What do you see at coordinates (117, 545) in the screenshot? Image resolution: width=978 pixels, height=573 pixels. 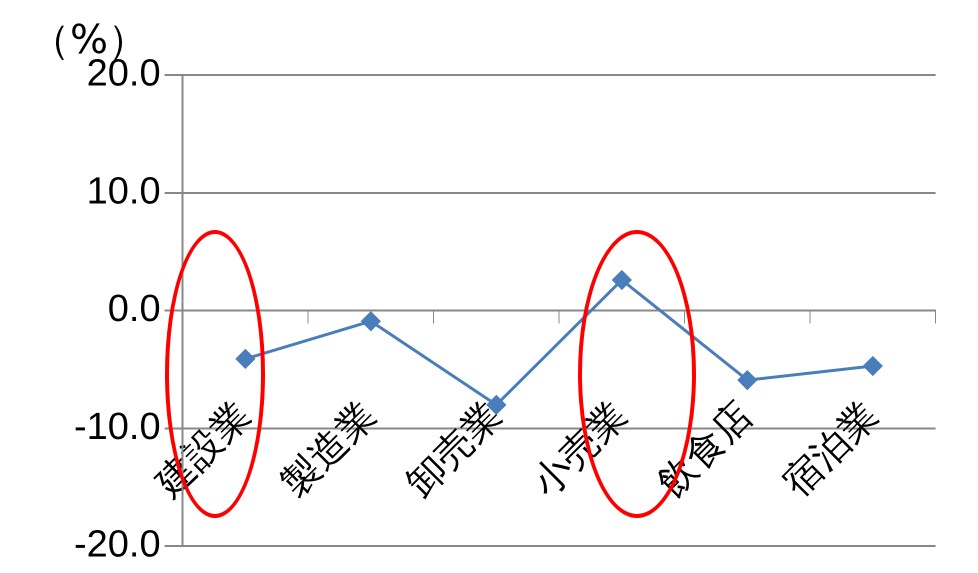 I see `y-tick-label: -20.0` at bounding box center [117, 545].